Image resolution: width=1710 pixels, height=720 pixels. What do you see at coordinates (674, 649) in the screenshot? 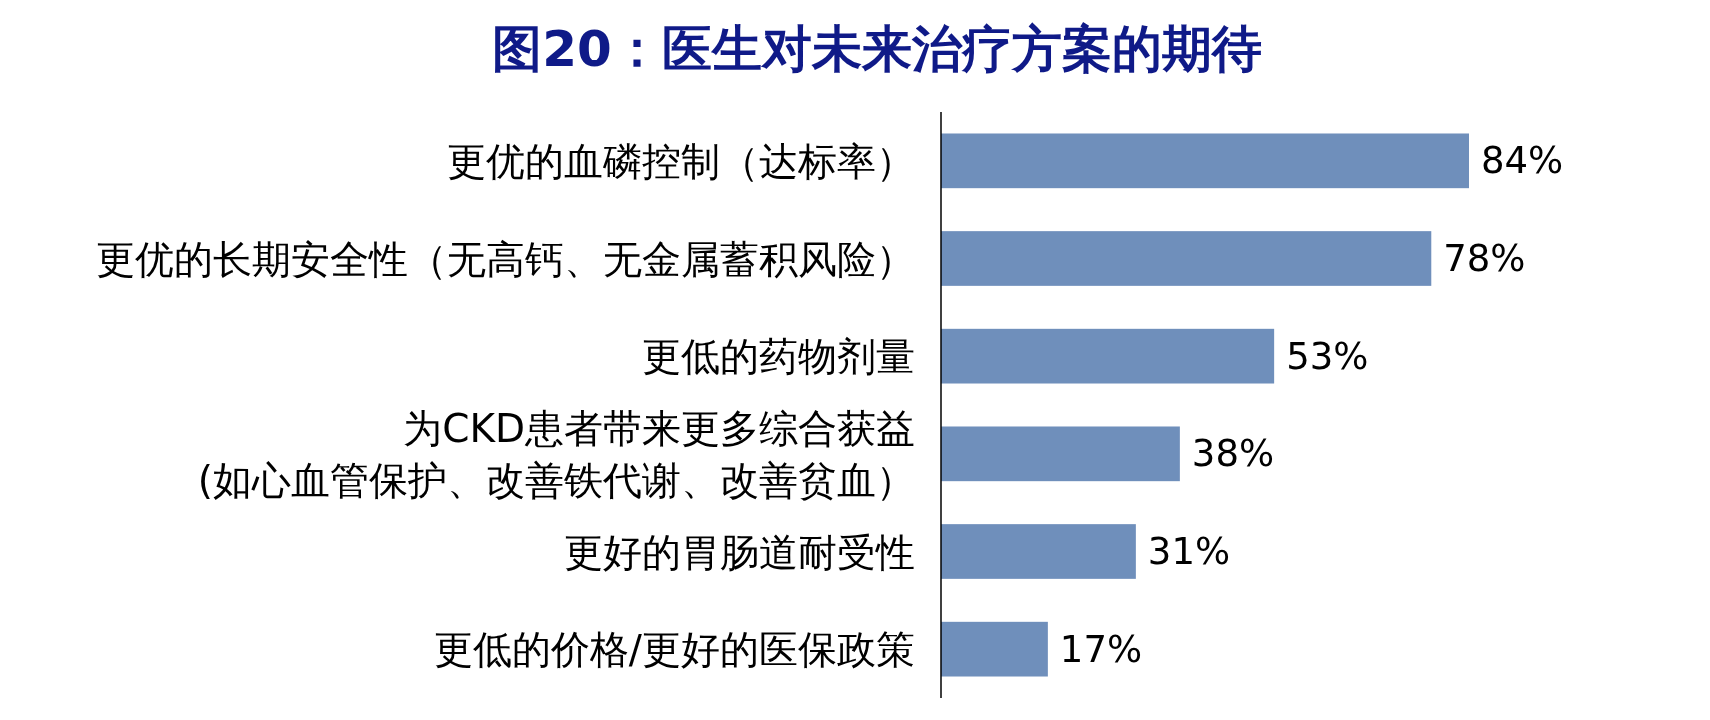
I see `y-tick-label: 更低的价格/更好的医保政策` at bounding box center [674, 649].